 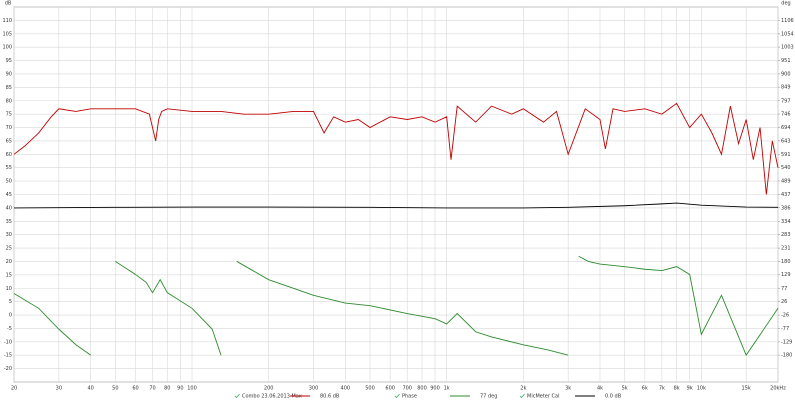 What do you see at coordinates (787, 48) in the screenshot?
I see `y2-tick-label: 1003` at bounding box center [787, 48].